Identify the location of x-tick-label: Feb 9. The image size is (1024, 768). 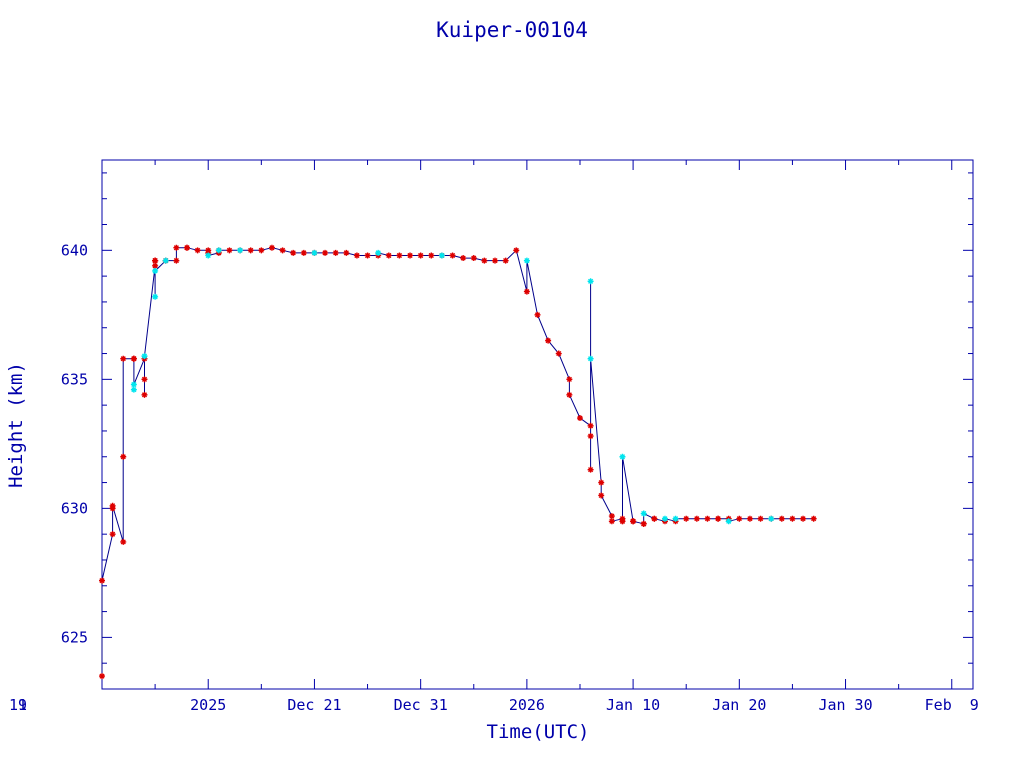
(952, 705).